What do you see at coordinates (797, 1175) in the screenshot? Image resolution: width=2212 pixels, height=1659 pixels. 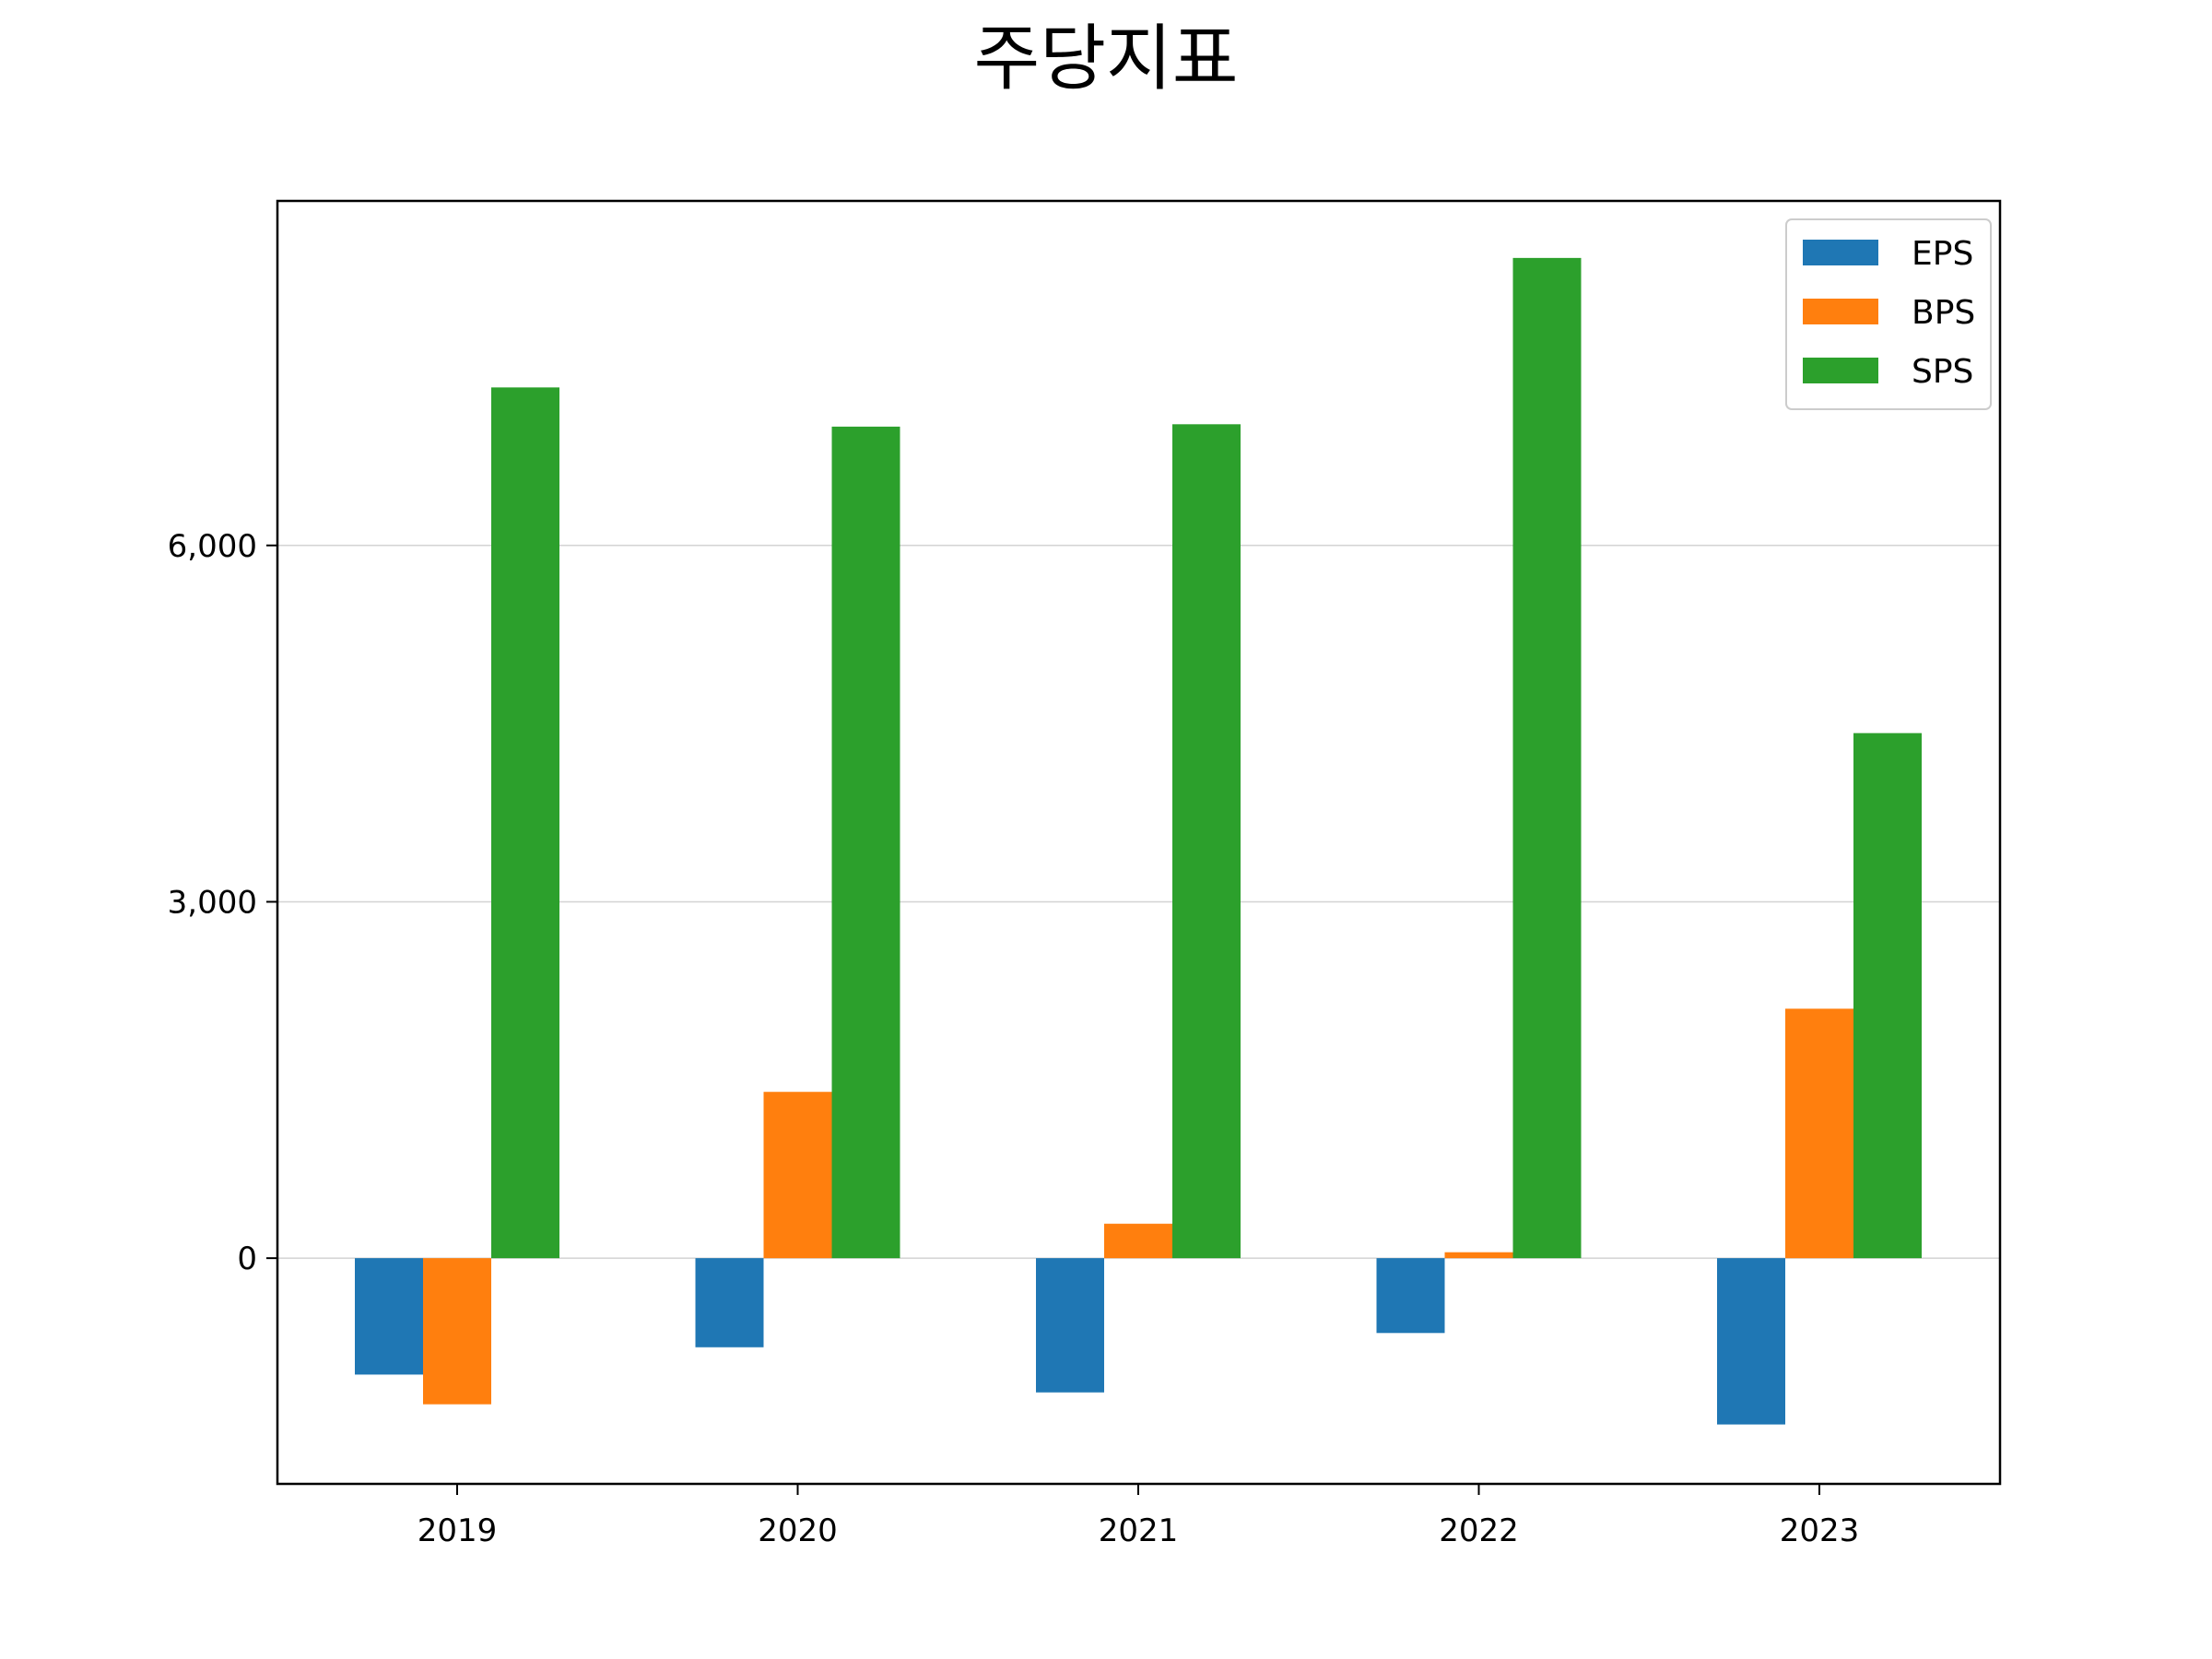 I see `bar-bps-2020` at bounding box center [797, 1175].